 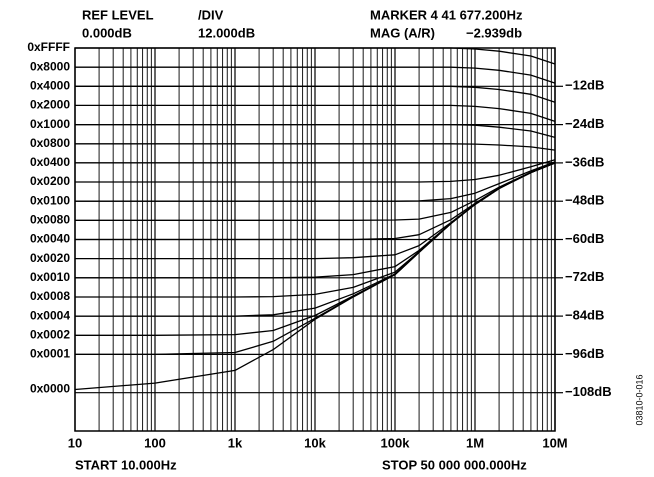 What do you see at coordinates (494, 32) in the screenshot?
I see `marker-mag-value: −2.939db` at bounding box center [494, 32].